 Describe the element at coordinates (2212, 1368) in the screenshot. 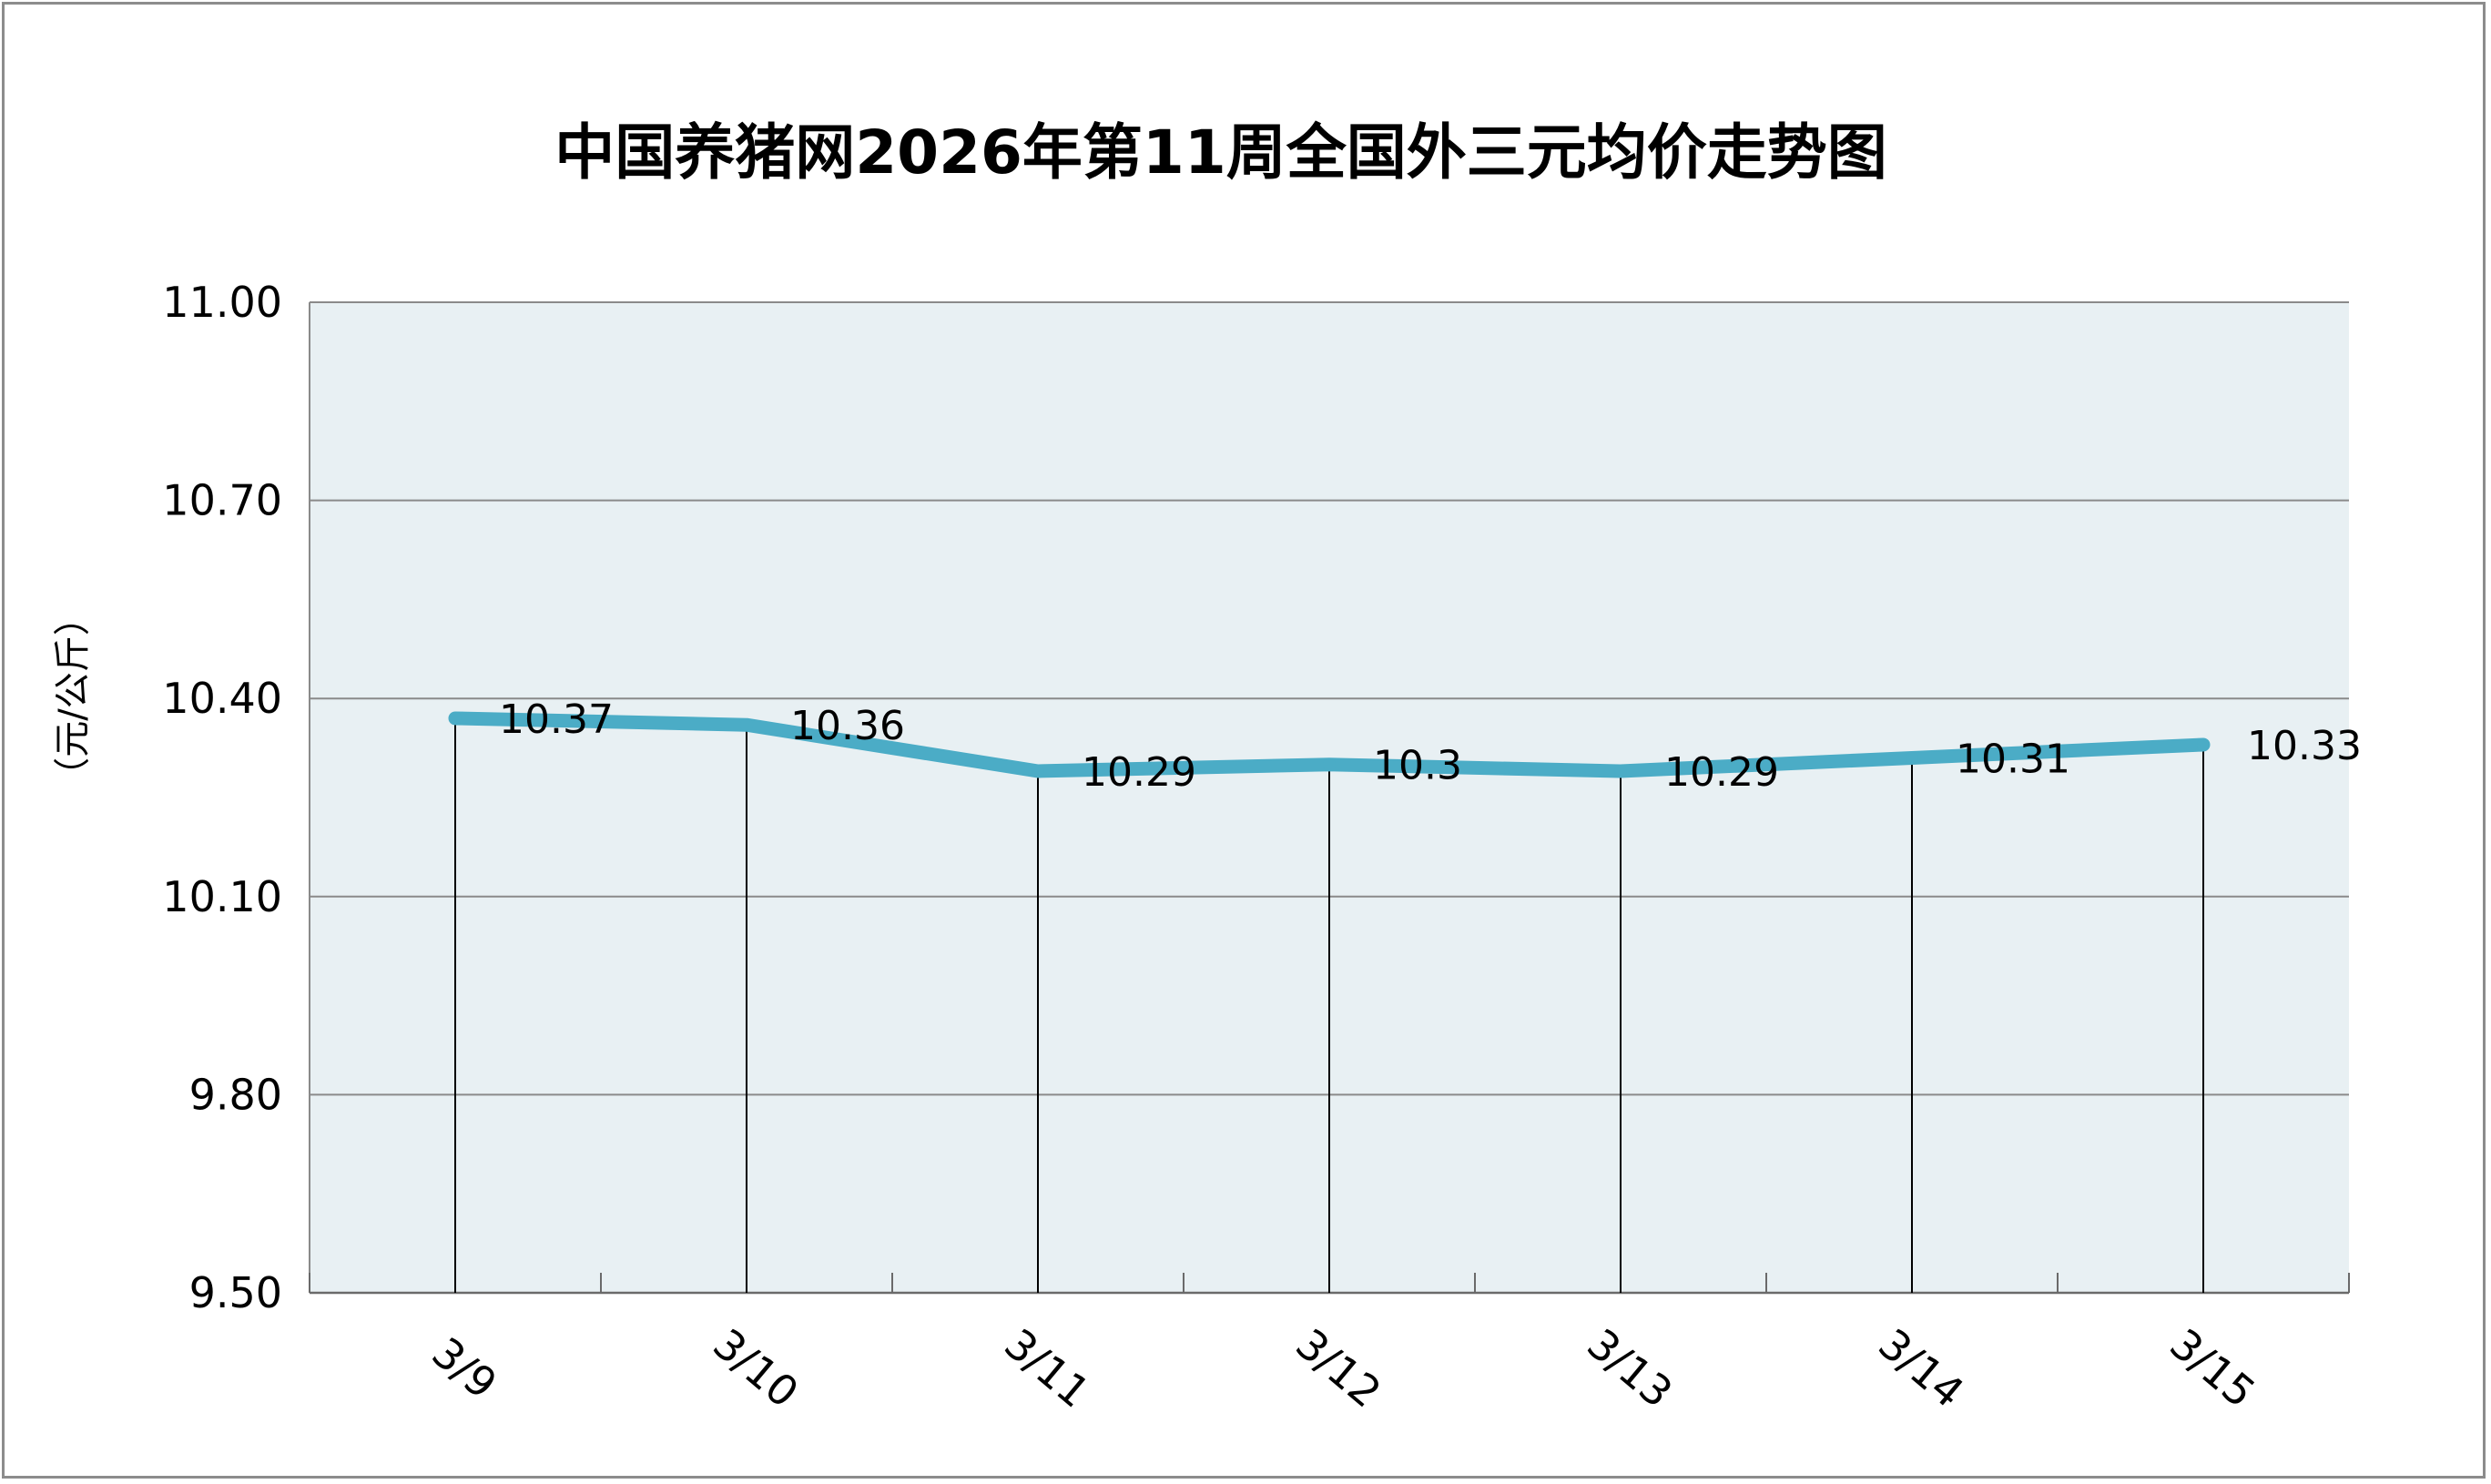

I see `x-tick-label: 3/15` at that location.